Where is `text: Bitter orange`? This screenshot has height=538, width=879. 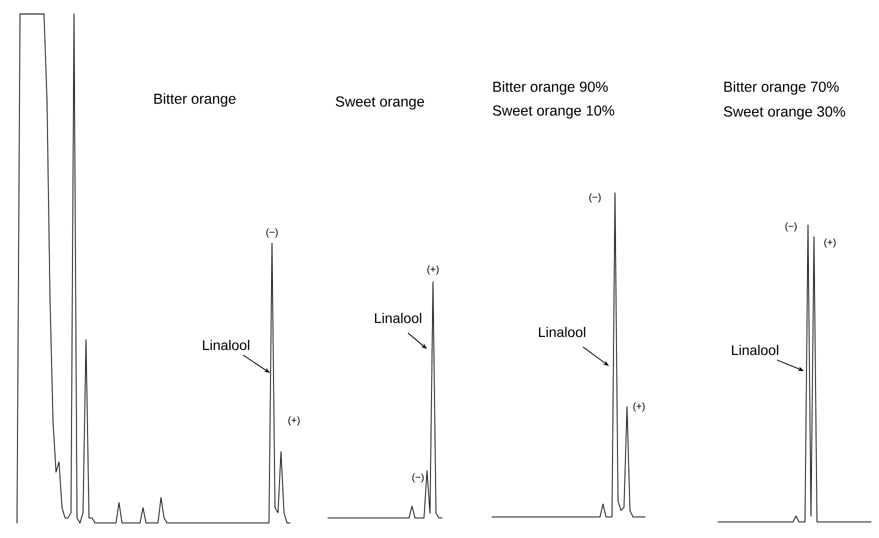
text: Bitter orange is located at coordinates (195, 100).